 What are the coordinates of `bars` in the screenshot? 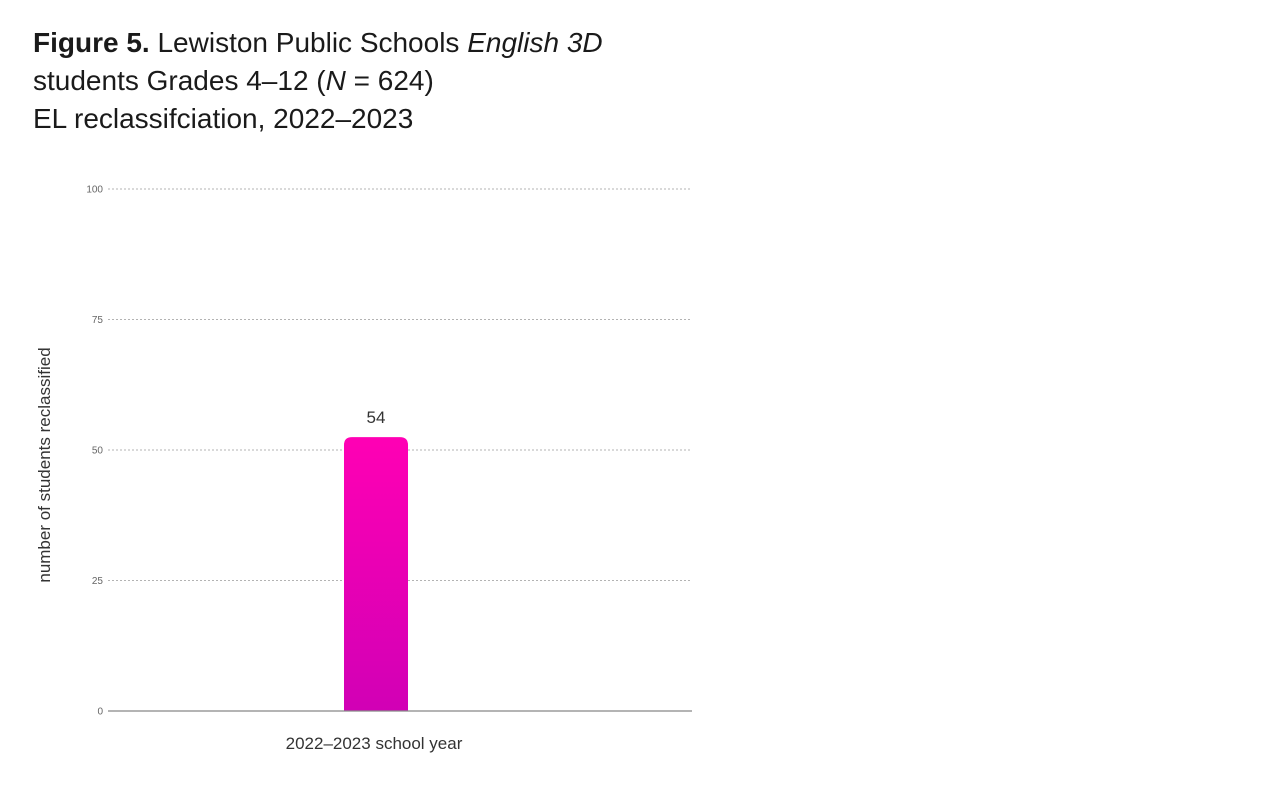 It's located at (376, 574).